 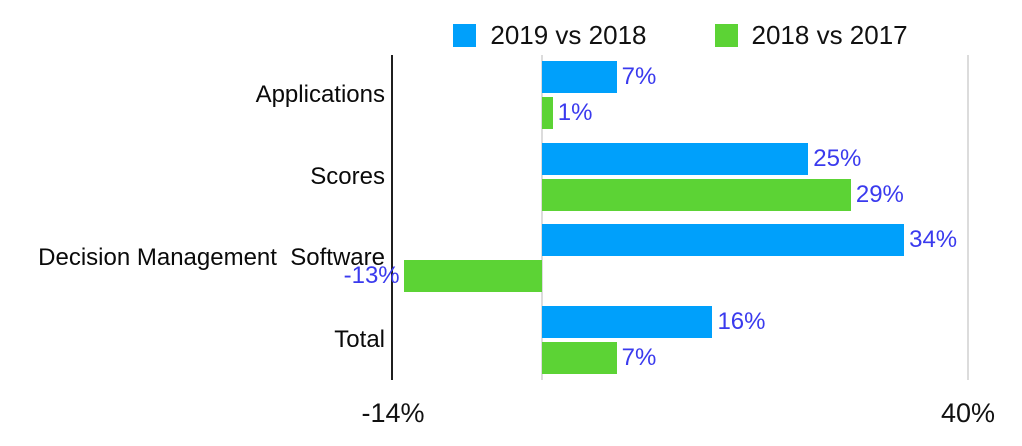 I want to click on zero-baseline, so click(x=542, y=217).